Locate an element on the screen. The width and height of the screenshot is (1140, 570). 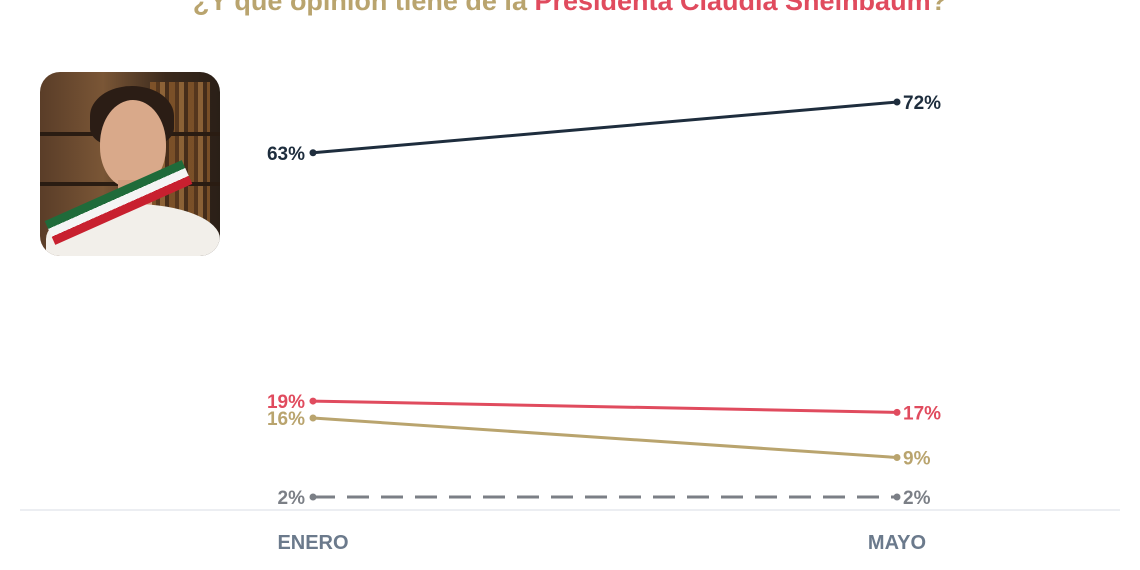
data-label: 16% is located at coordinates (286, 419).